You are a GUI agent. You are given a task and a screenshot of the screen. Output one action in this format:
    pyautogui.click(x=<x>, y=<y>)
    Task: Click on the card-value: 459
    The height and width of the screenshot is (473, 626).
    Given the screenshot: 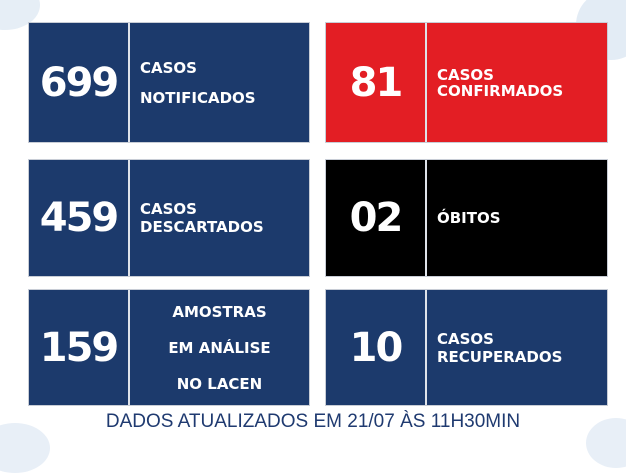 What is the action you would take?
    pyautogui.click(x=79, y=218)
    